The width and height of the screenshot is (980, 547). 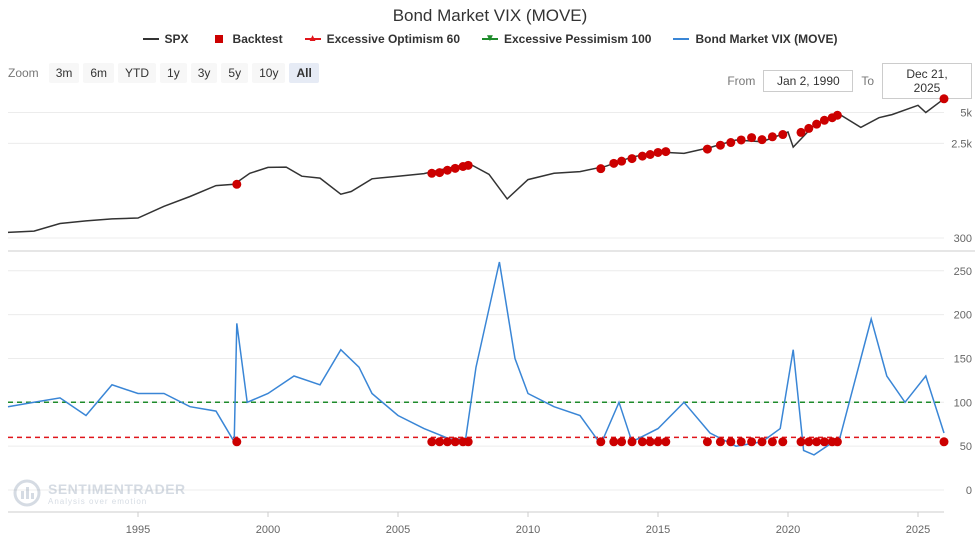 I want to click on legend-label: Backtest, so click(x=257, y=39).